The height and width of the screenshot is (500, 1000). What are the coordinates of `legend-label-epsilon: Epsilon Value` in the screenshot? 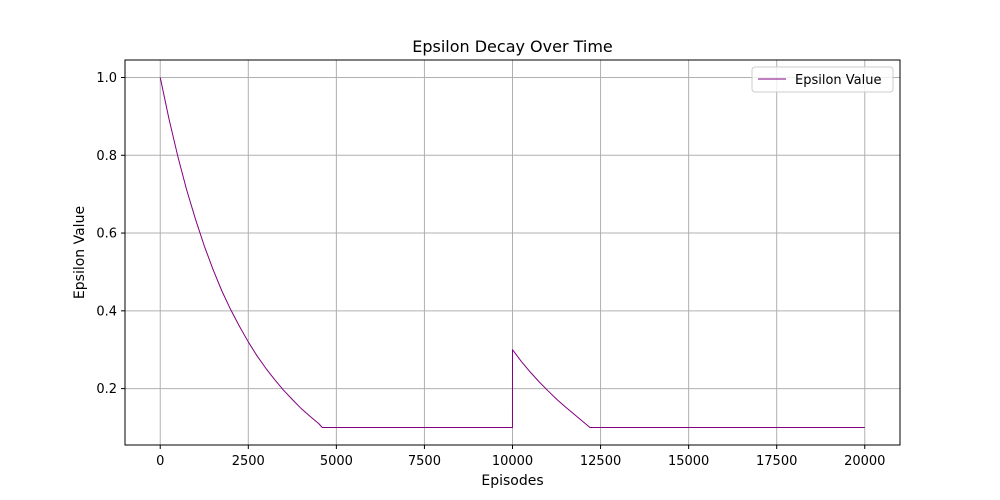 It's located at (838, 80).